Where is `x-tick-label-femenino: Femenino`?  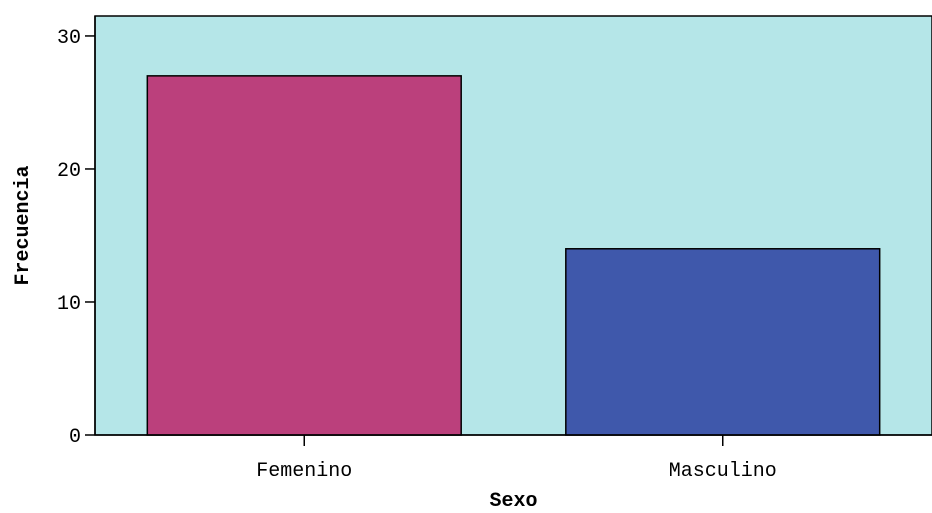
x-tick-label-femenino: Femenino is located at coordinates (304, 471).